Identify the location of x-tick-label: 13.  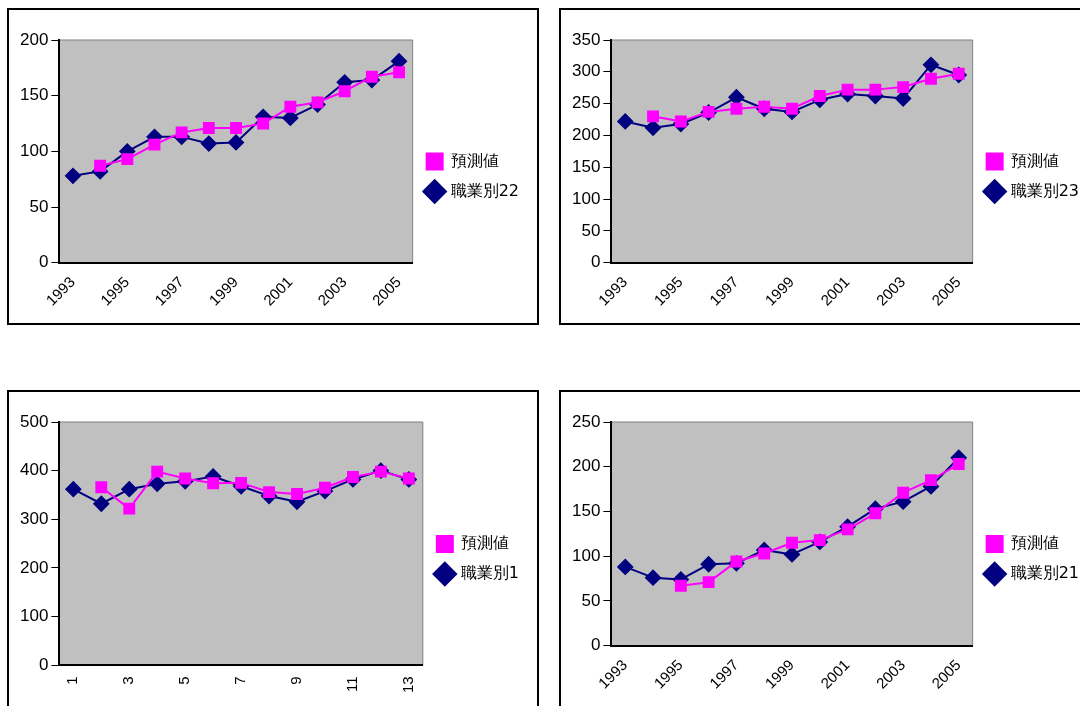
(407, 684).